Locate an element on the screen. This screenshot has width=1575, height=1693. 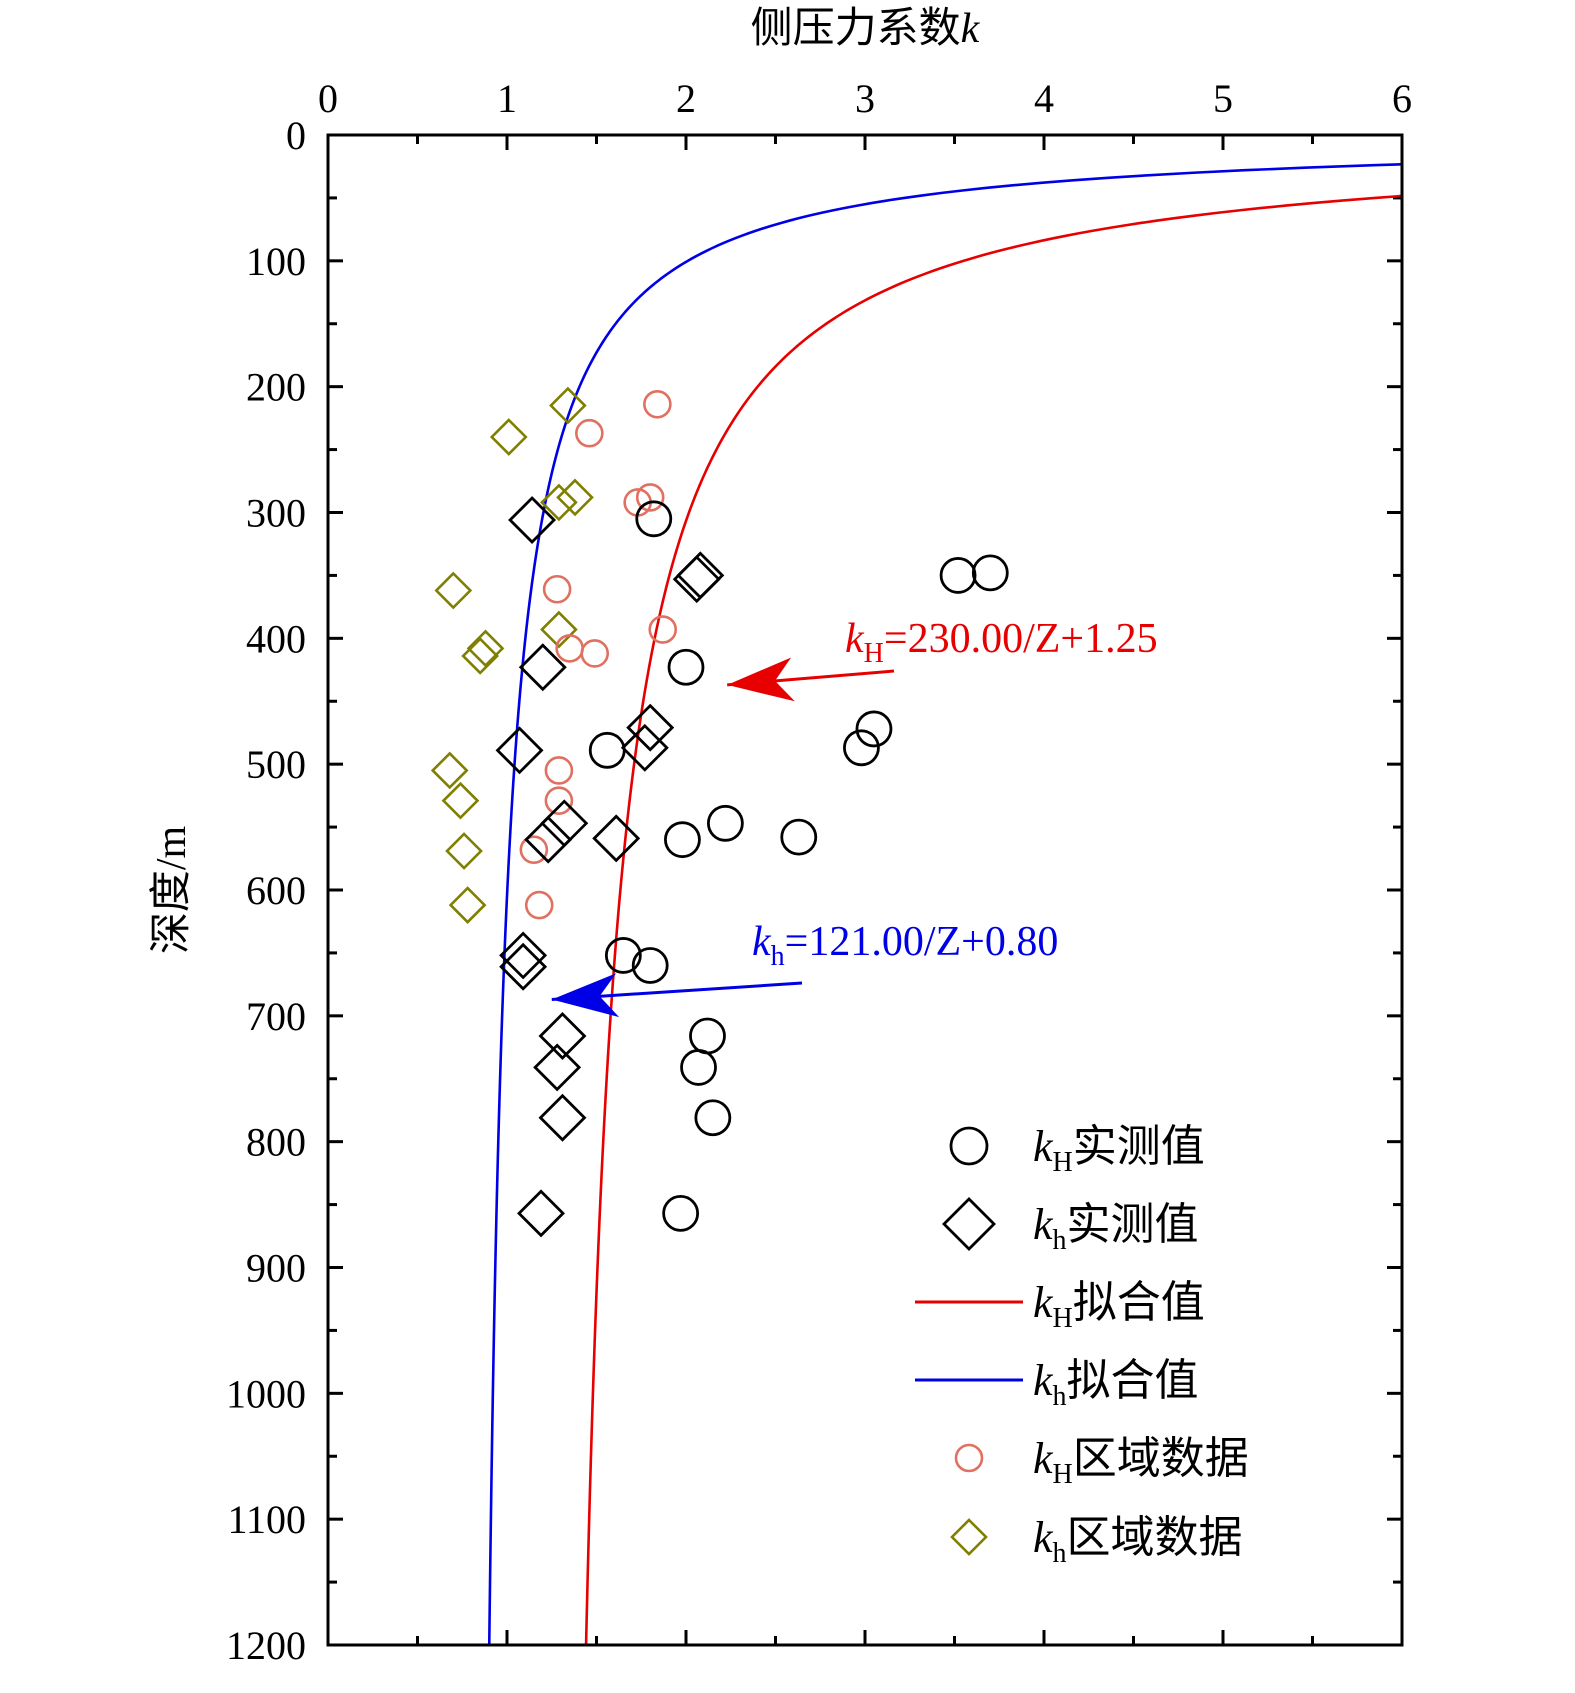
legend-text-rest: 区域数据 is located at coordinates (1161, 1458).